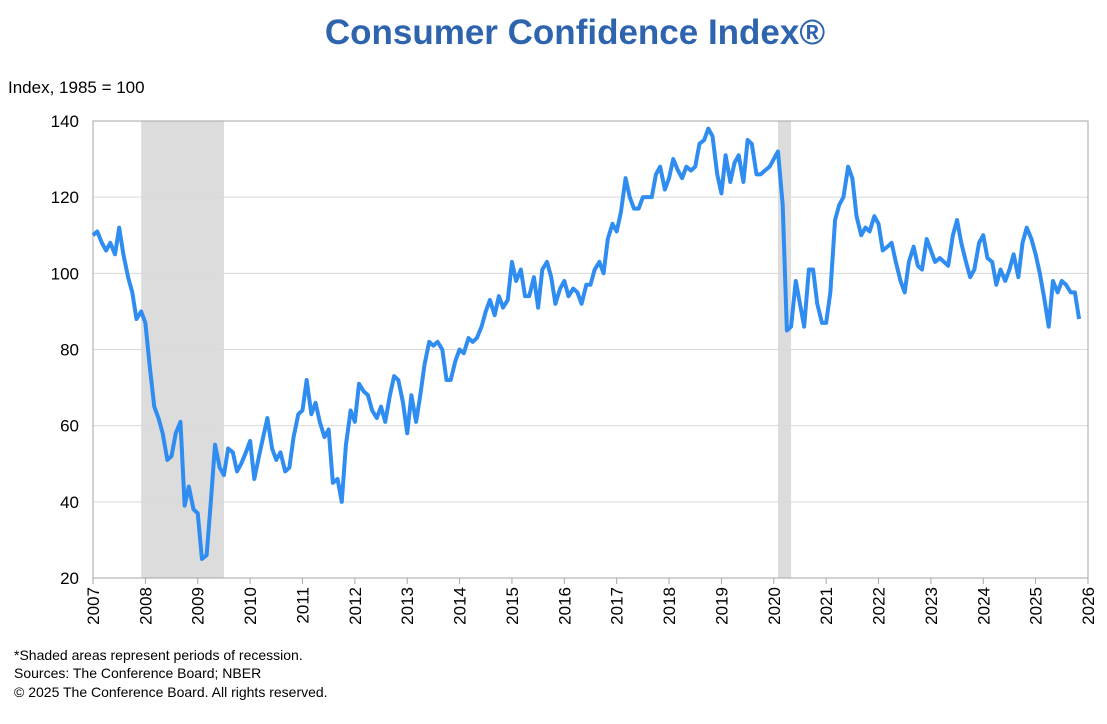  Describe the element at coordinates (931, 606) in the screenshot. I see `x-tick-label: 2023` at that location.